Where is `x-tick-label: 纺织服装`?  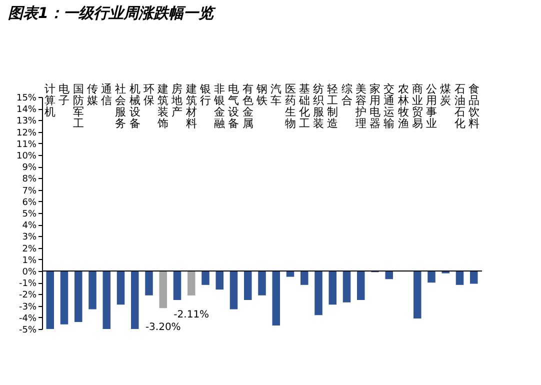 x-tick-label: 纺织服装 is located at coordinates (318, 106).